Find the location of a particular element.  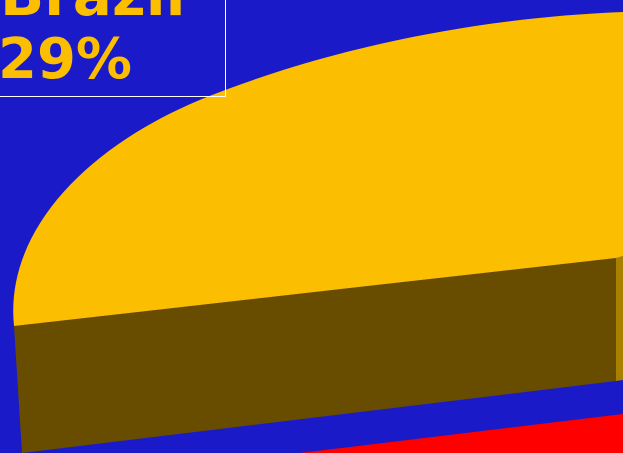

slice-label-name: Brazil is located at coordinates (92, 12).